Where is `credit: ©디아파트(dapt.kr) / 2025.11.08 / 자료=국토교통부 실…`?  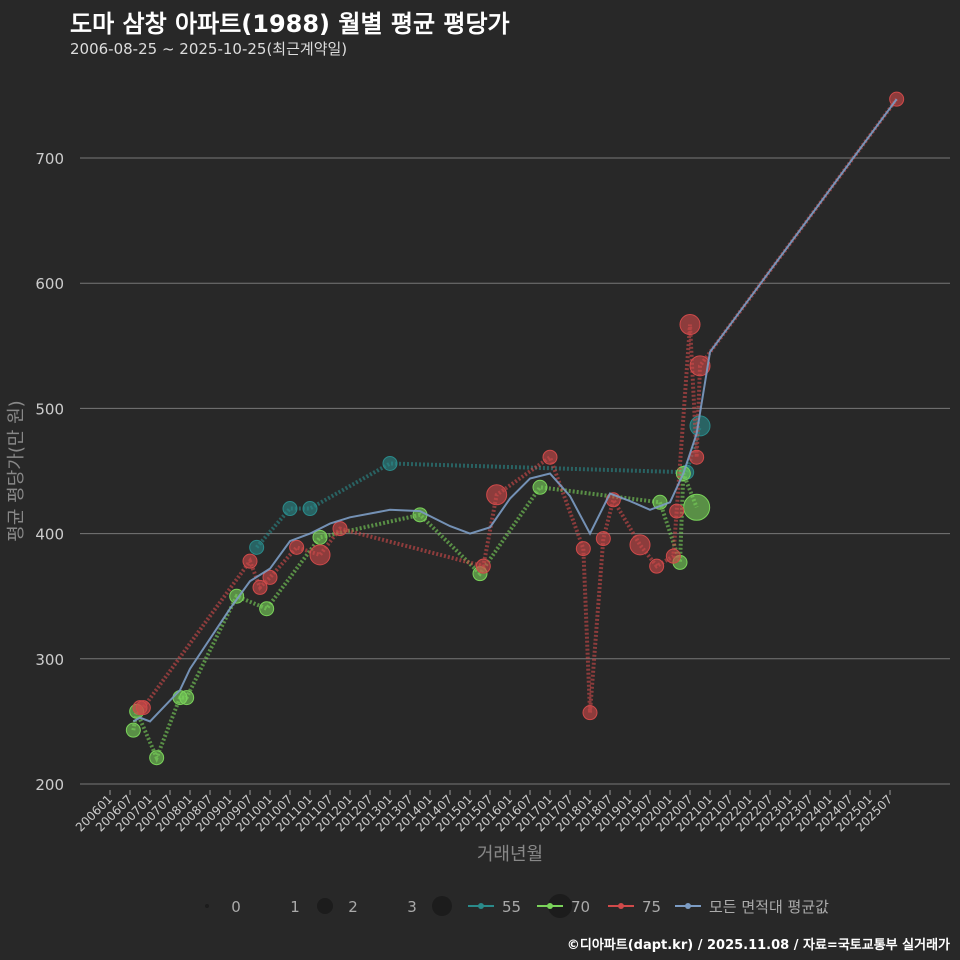
credit: ©디아파트(dapt.kr) / 2025.11.08 / 자료=국토교통부 실… is located at coordinates (758, 945).